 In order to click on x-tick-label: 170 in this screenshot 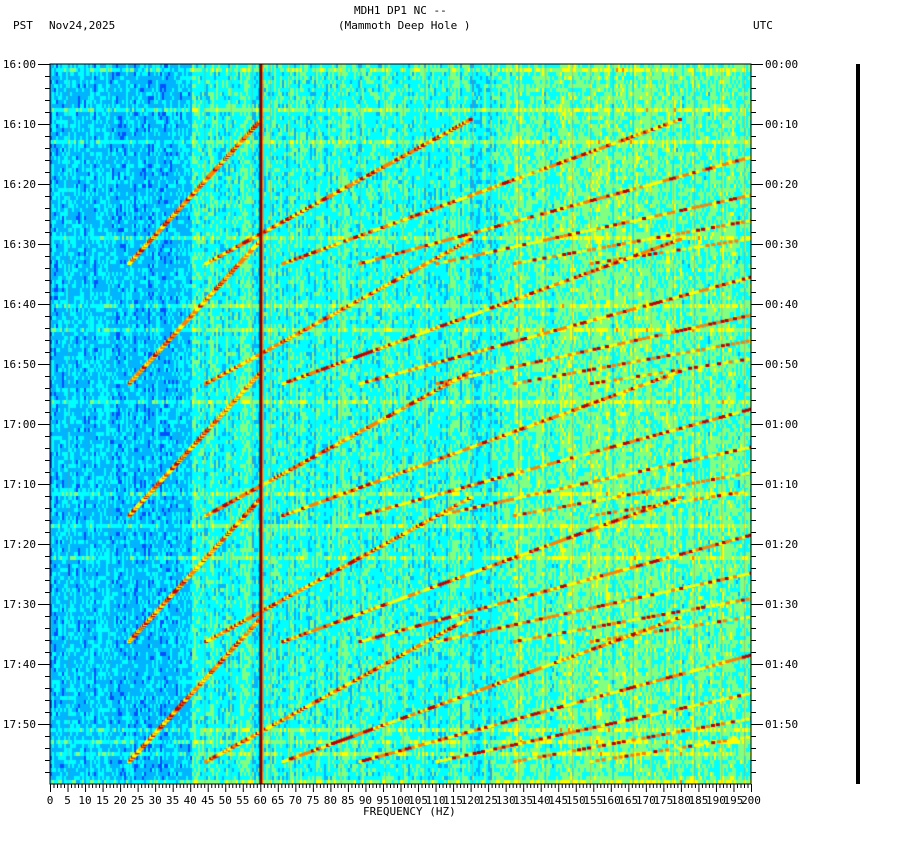, I will do `click(646, 800)`.